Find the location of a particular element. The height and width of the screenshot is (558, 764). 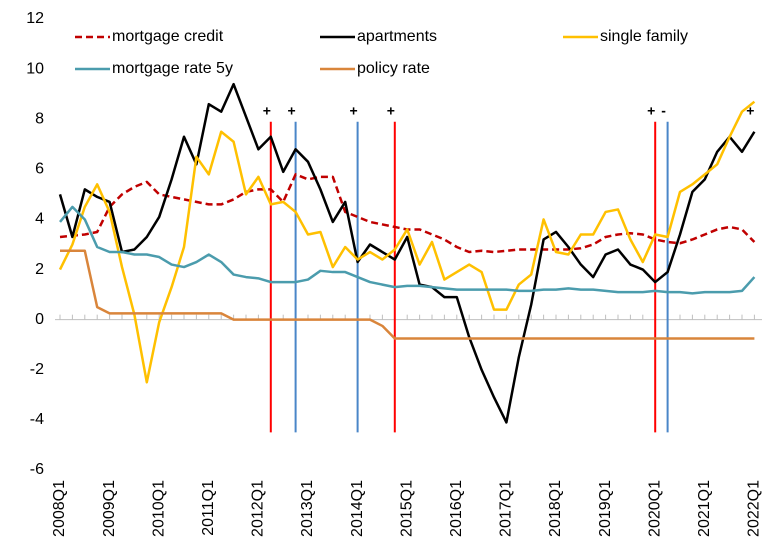

x-tick-label: 2019Q1 is located at coordinates (605, 508).